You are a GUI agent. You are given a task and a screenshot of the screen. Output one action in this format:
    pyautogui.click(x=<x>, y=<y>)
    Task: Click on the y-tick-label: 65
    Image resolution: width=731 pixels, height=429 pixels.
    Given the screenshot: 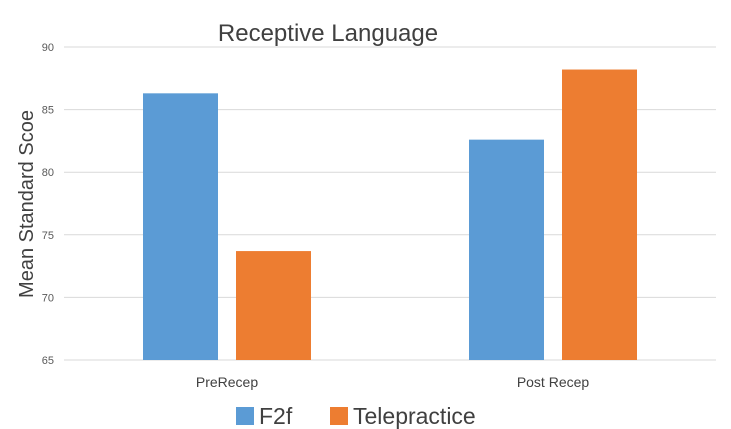 What is the action you would take?
    pyautogui.click(x=48, y=361)
    